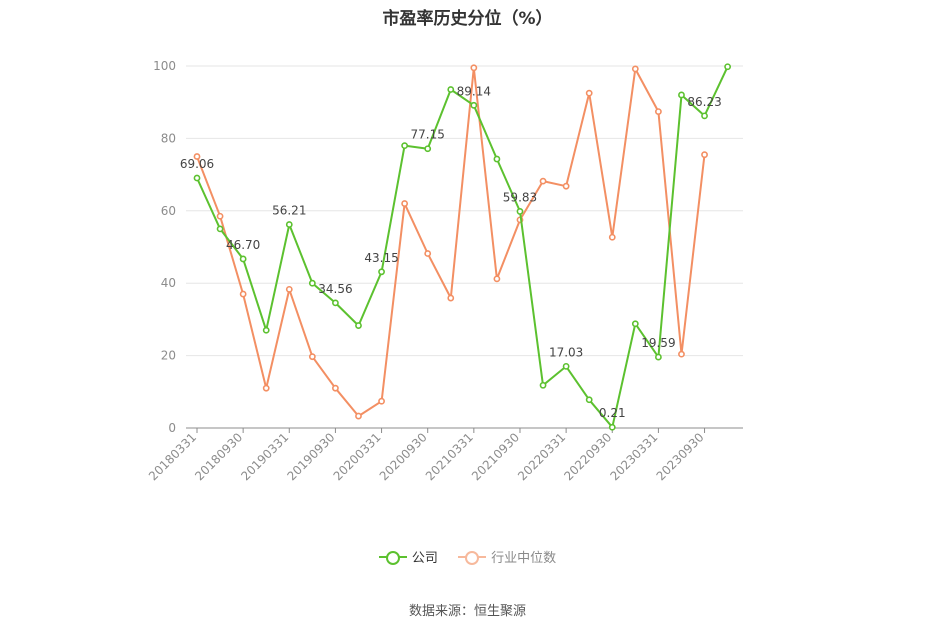  Describe the element at coordinates (449, 456) in the screenshot. I see `x-tick-label: 20210331` at that location.